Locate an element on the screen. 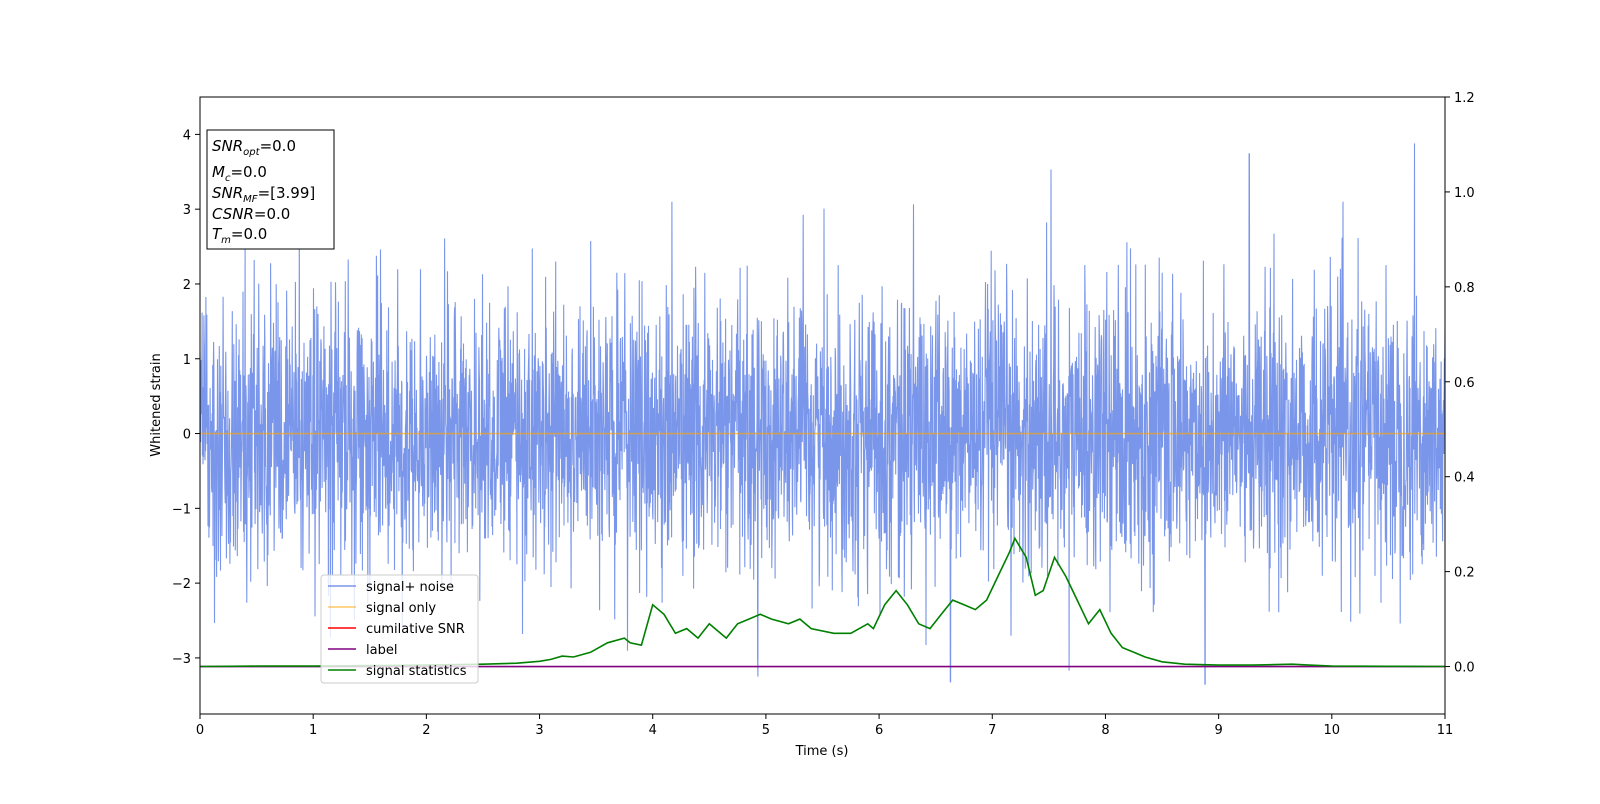 This screenshot has width=1600, height=804. x-tick-label: 0 is located at coordinates (200, 730).